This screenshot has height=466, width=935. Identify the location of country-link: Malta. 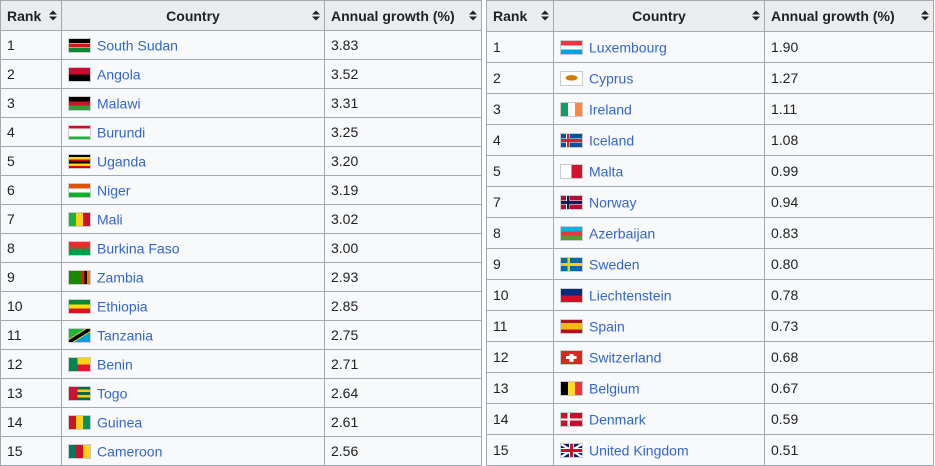
(606, 171).